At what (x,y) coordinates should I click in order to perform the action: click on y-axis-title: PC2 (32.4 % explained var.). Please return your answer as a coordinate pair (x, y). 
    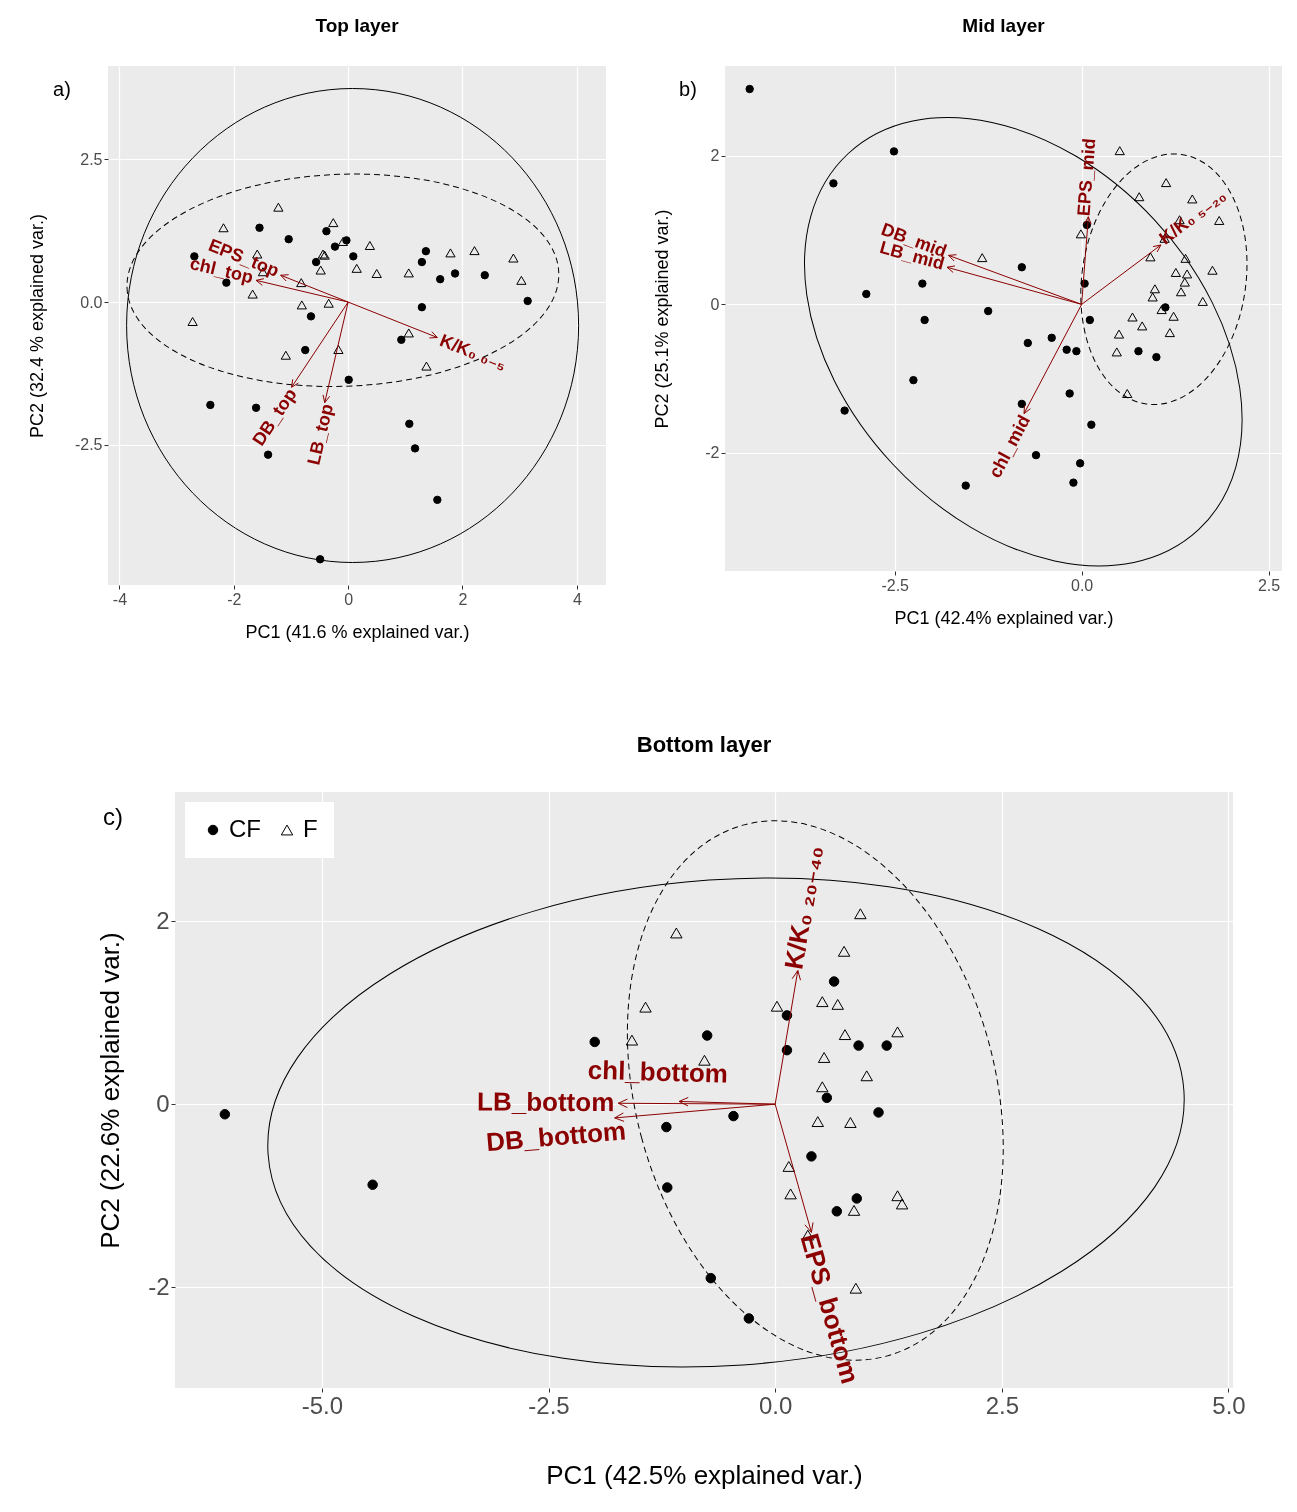
    Looking at the image, I should click on (36, 326).